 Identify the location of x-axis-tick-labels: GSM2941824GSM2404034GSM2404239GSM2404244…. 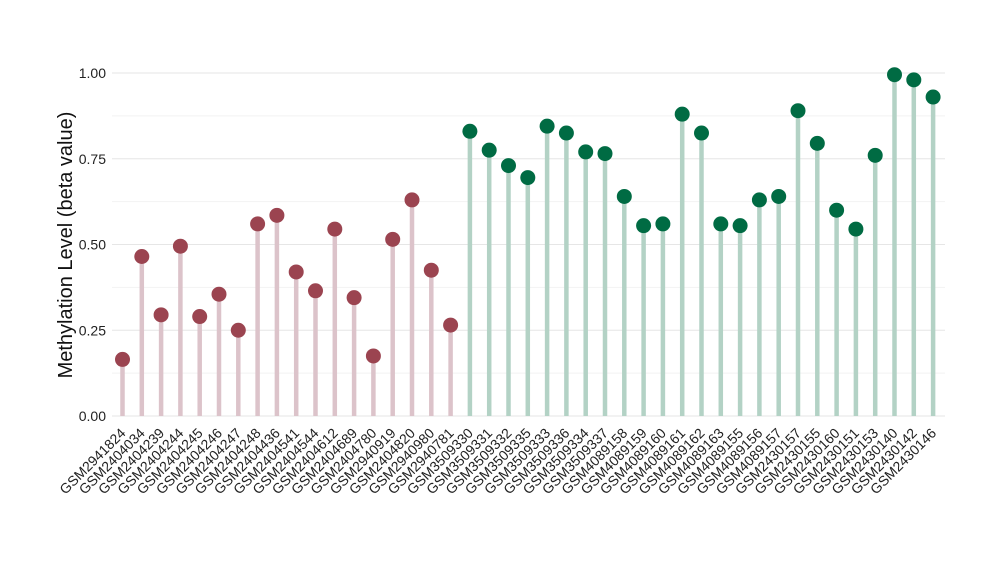
(497, 461).